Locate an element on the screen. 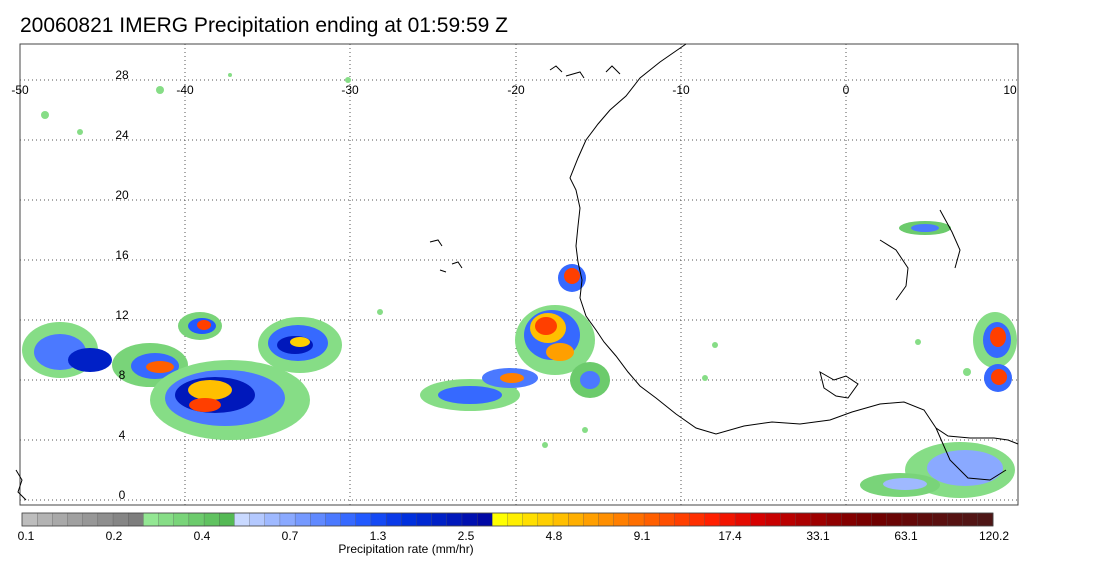  lon-label: 10 is located at coordinates (1010, 90).